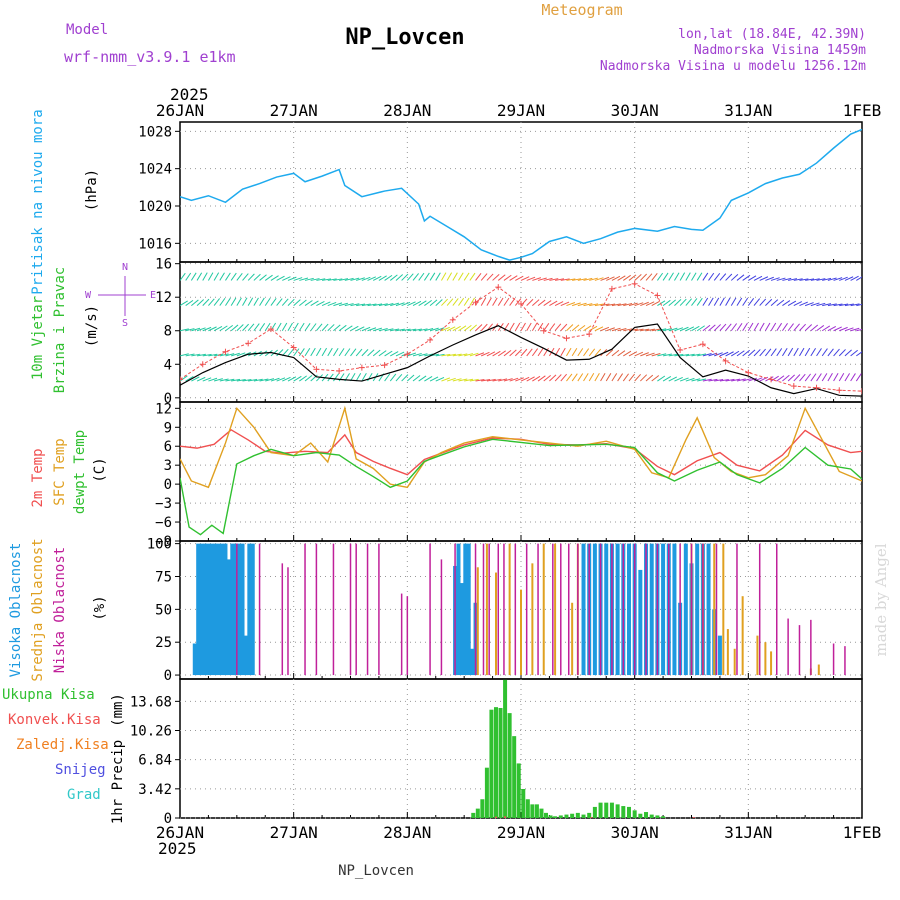 The height and width of the screenshot is (900, 900). What do you see at coordinates (168, 365) in the screenshot?
I see `y-tick-label: 4` at bounding box center [168, 365].